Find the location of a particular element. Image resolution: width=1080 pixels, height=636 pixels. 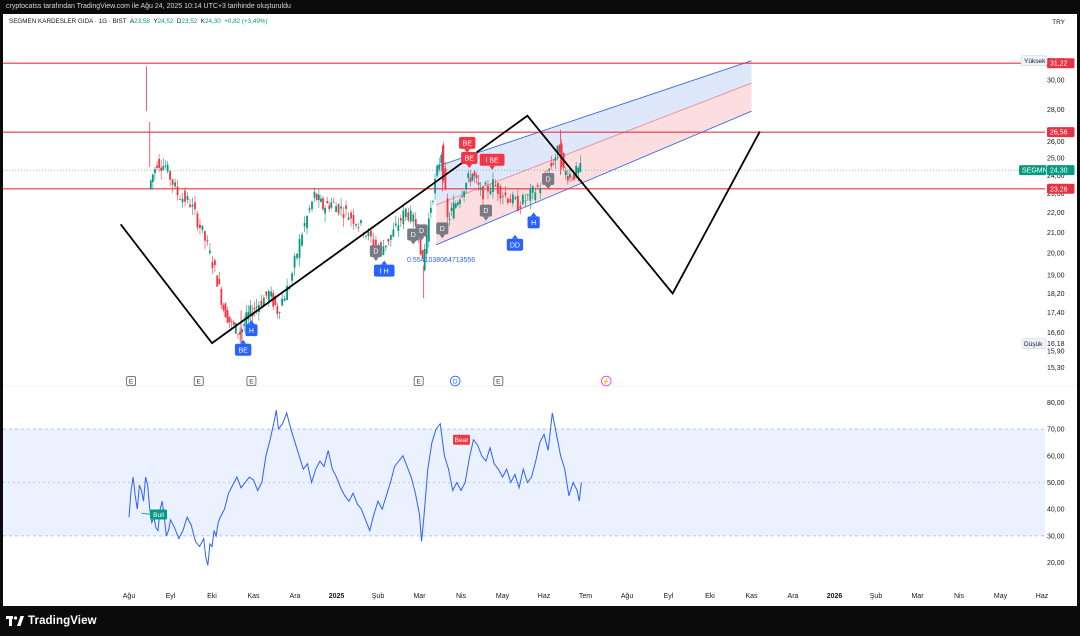

channel-lower-fill is located at coordinates (594, 164).